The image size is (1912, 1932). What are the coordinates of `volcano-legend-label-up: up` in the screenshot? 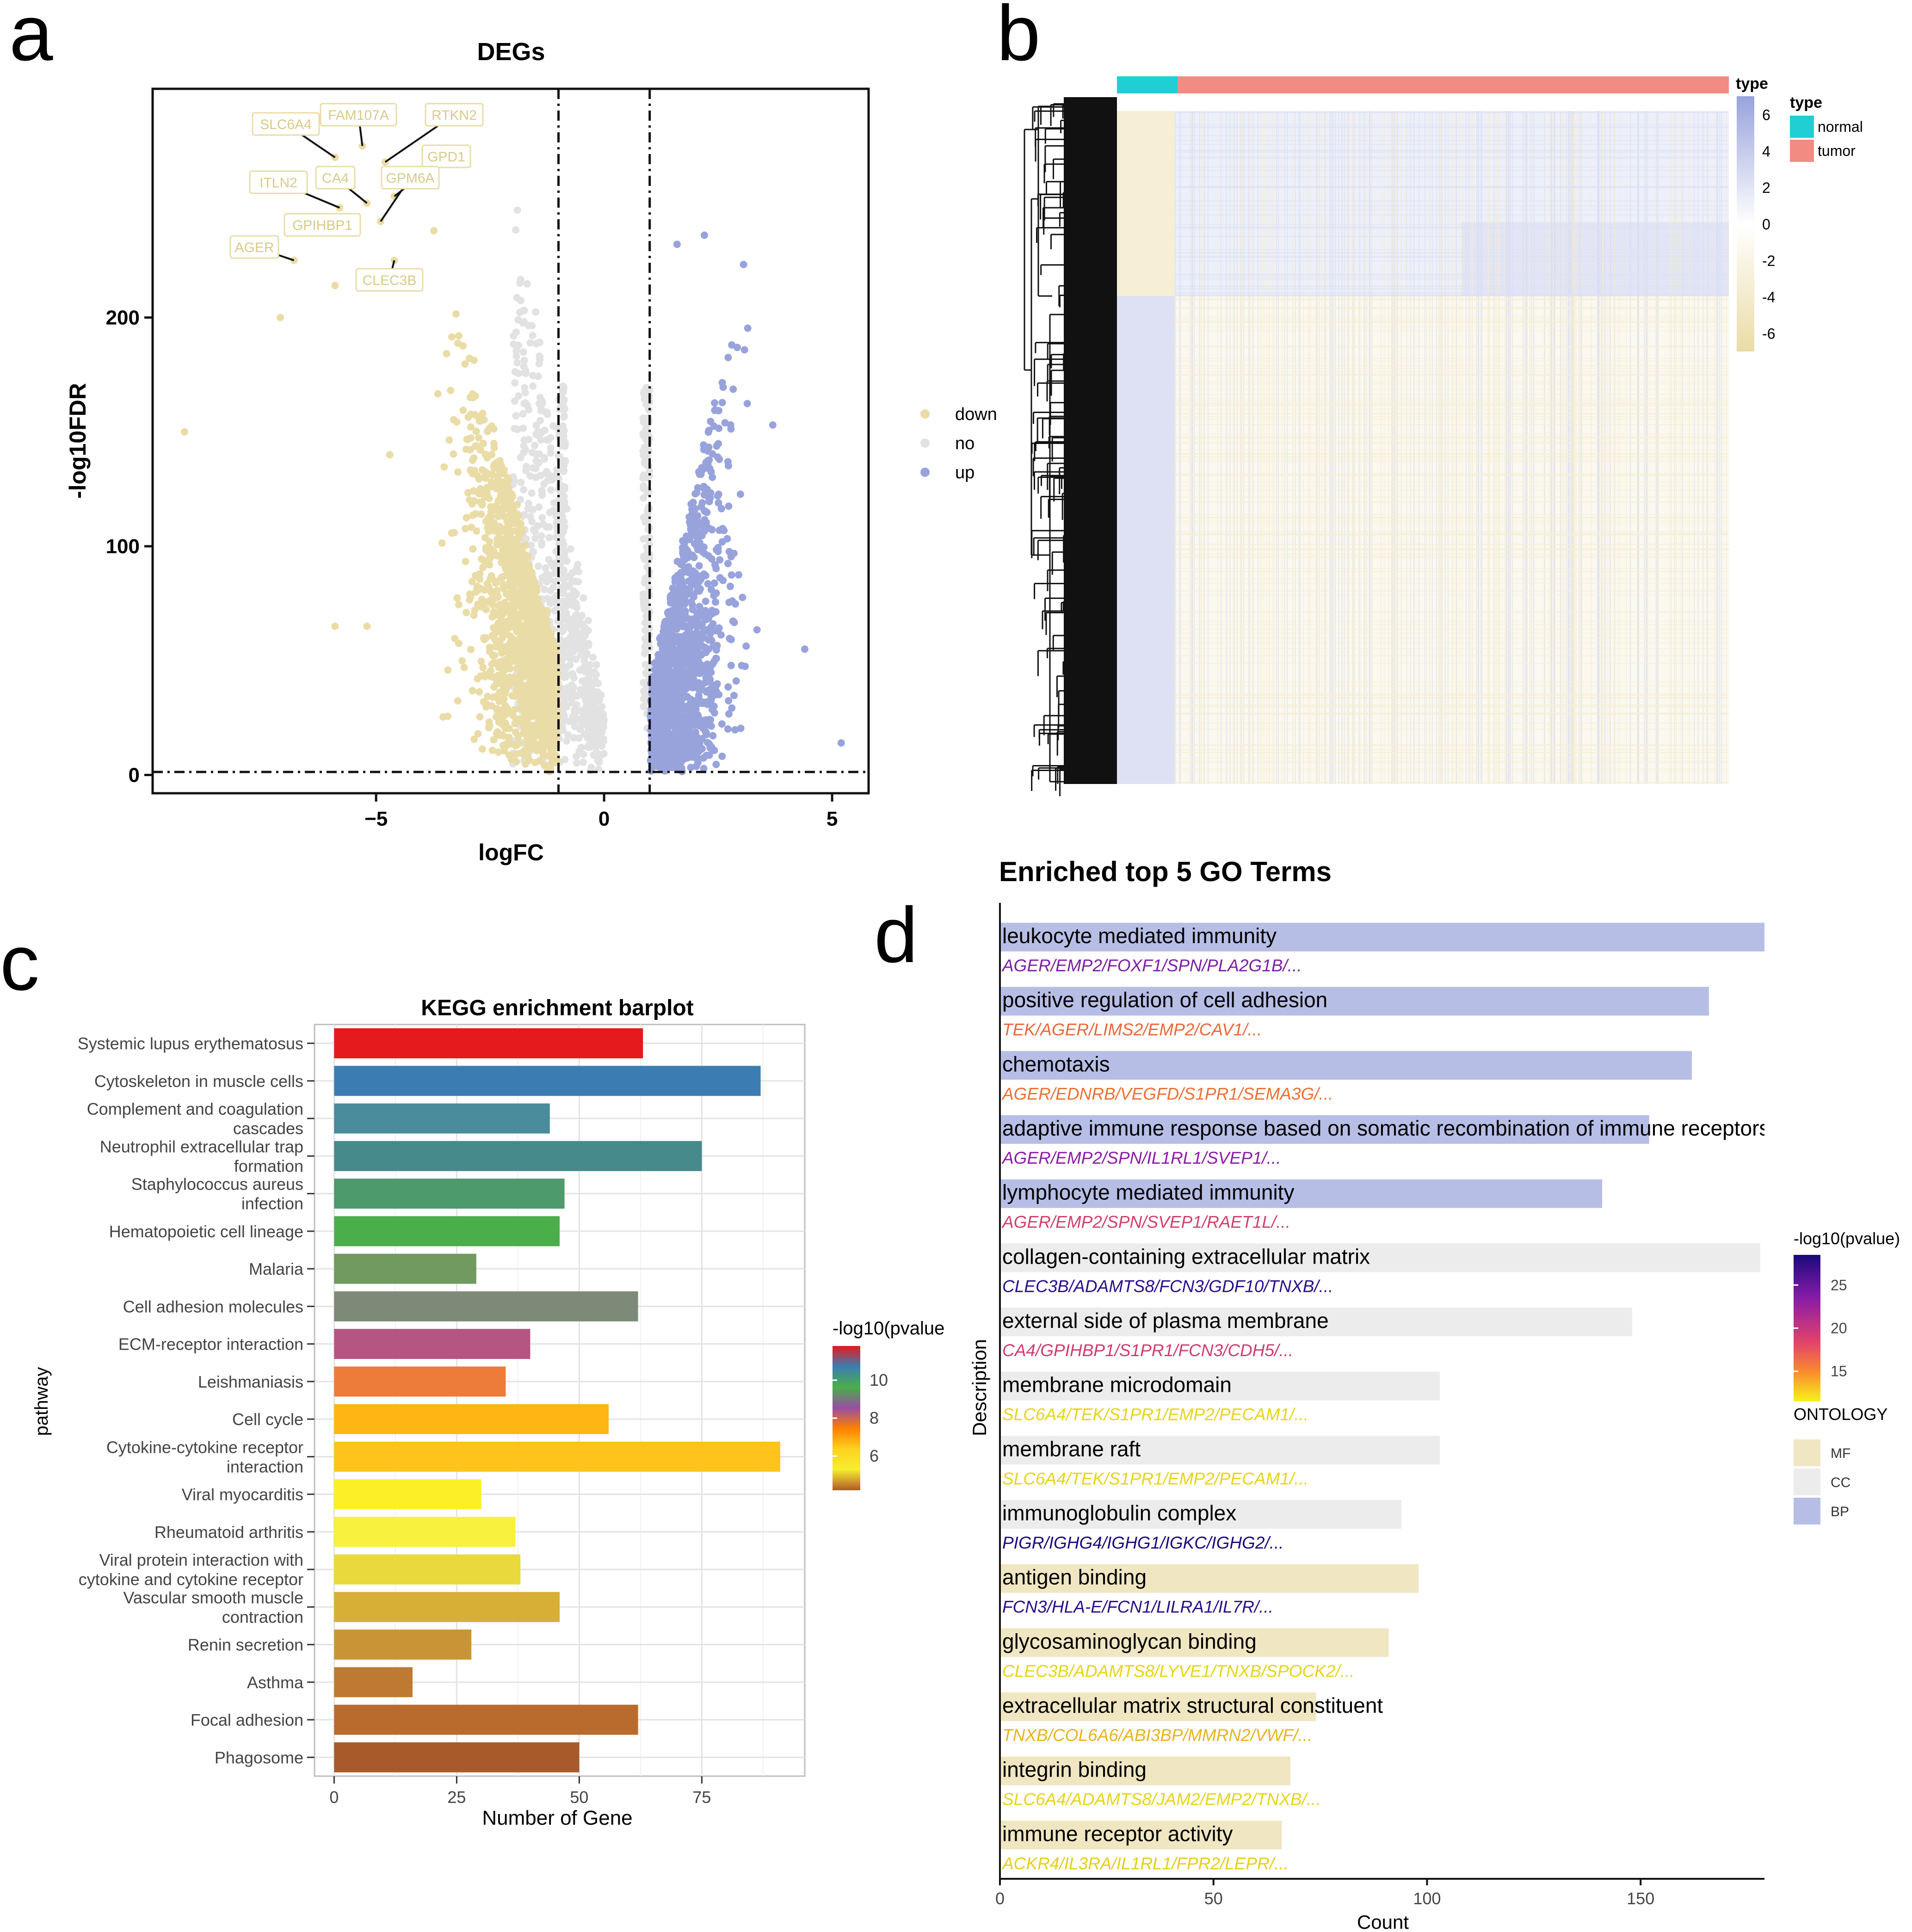 It's located at (965, 472).